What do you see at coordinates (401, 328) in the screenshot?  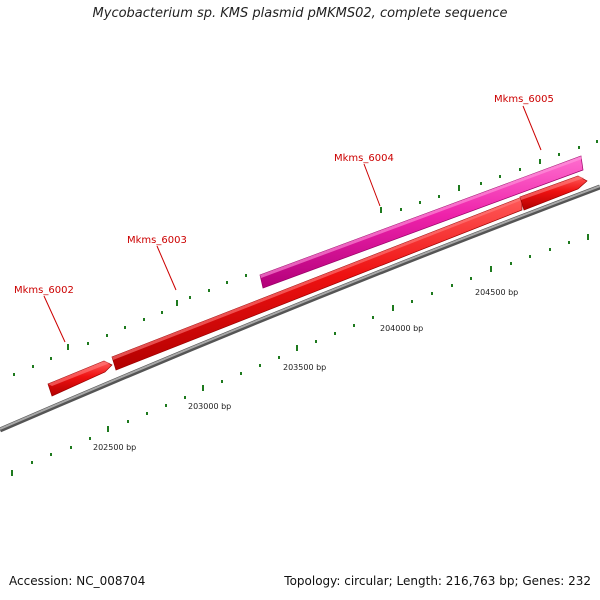 I see `scale-label: 204000 bp` at bounding box center [401, 328].